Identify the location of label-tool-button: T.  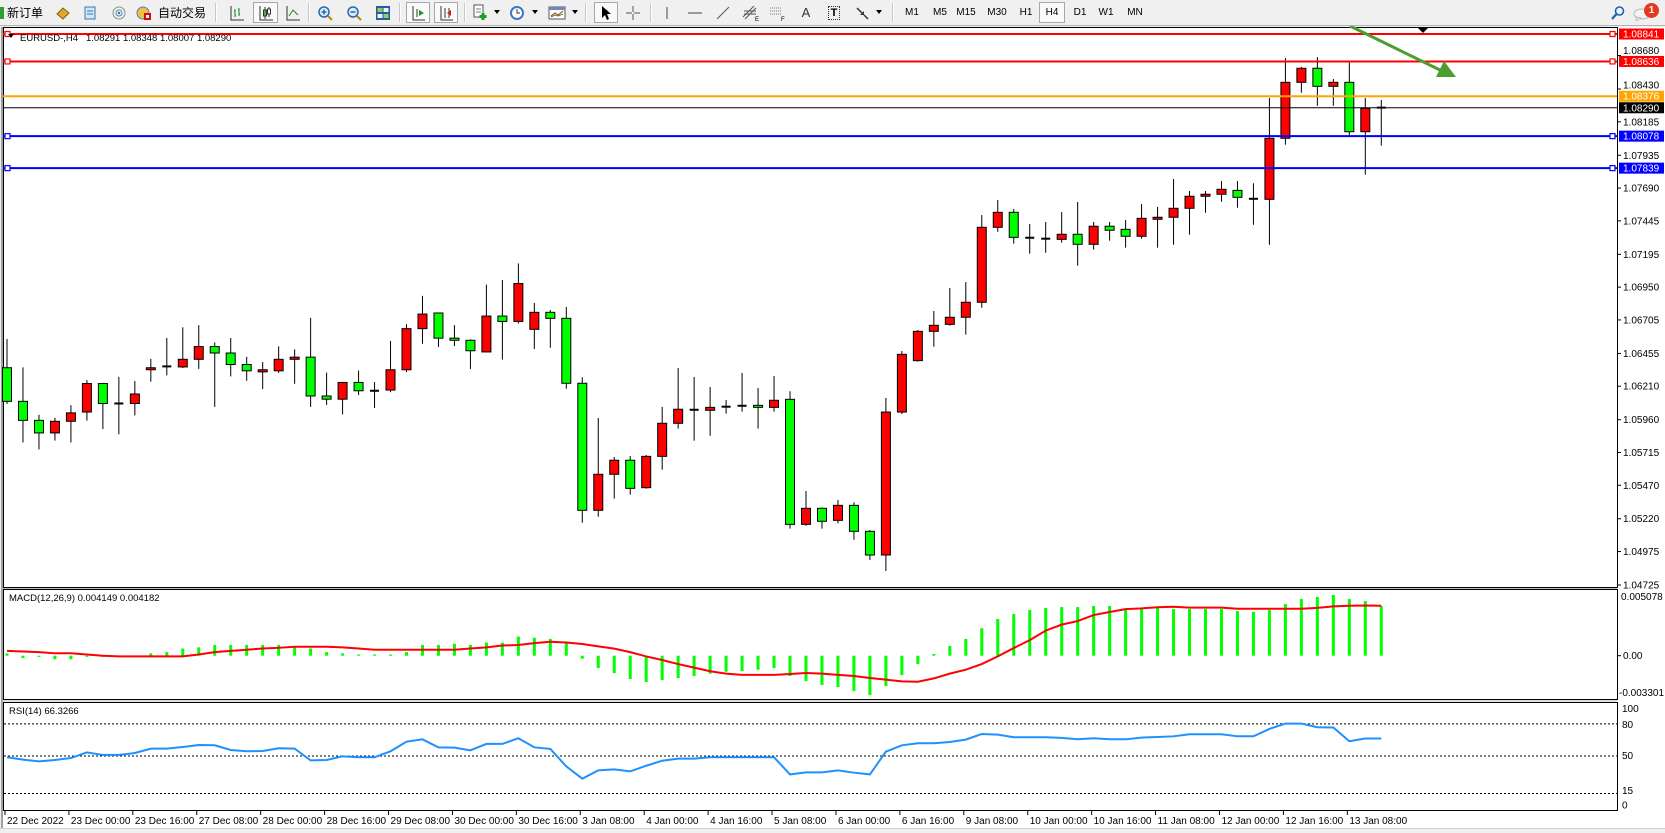
(834, 12).